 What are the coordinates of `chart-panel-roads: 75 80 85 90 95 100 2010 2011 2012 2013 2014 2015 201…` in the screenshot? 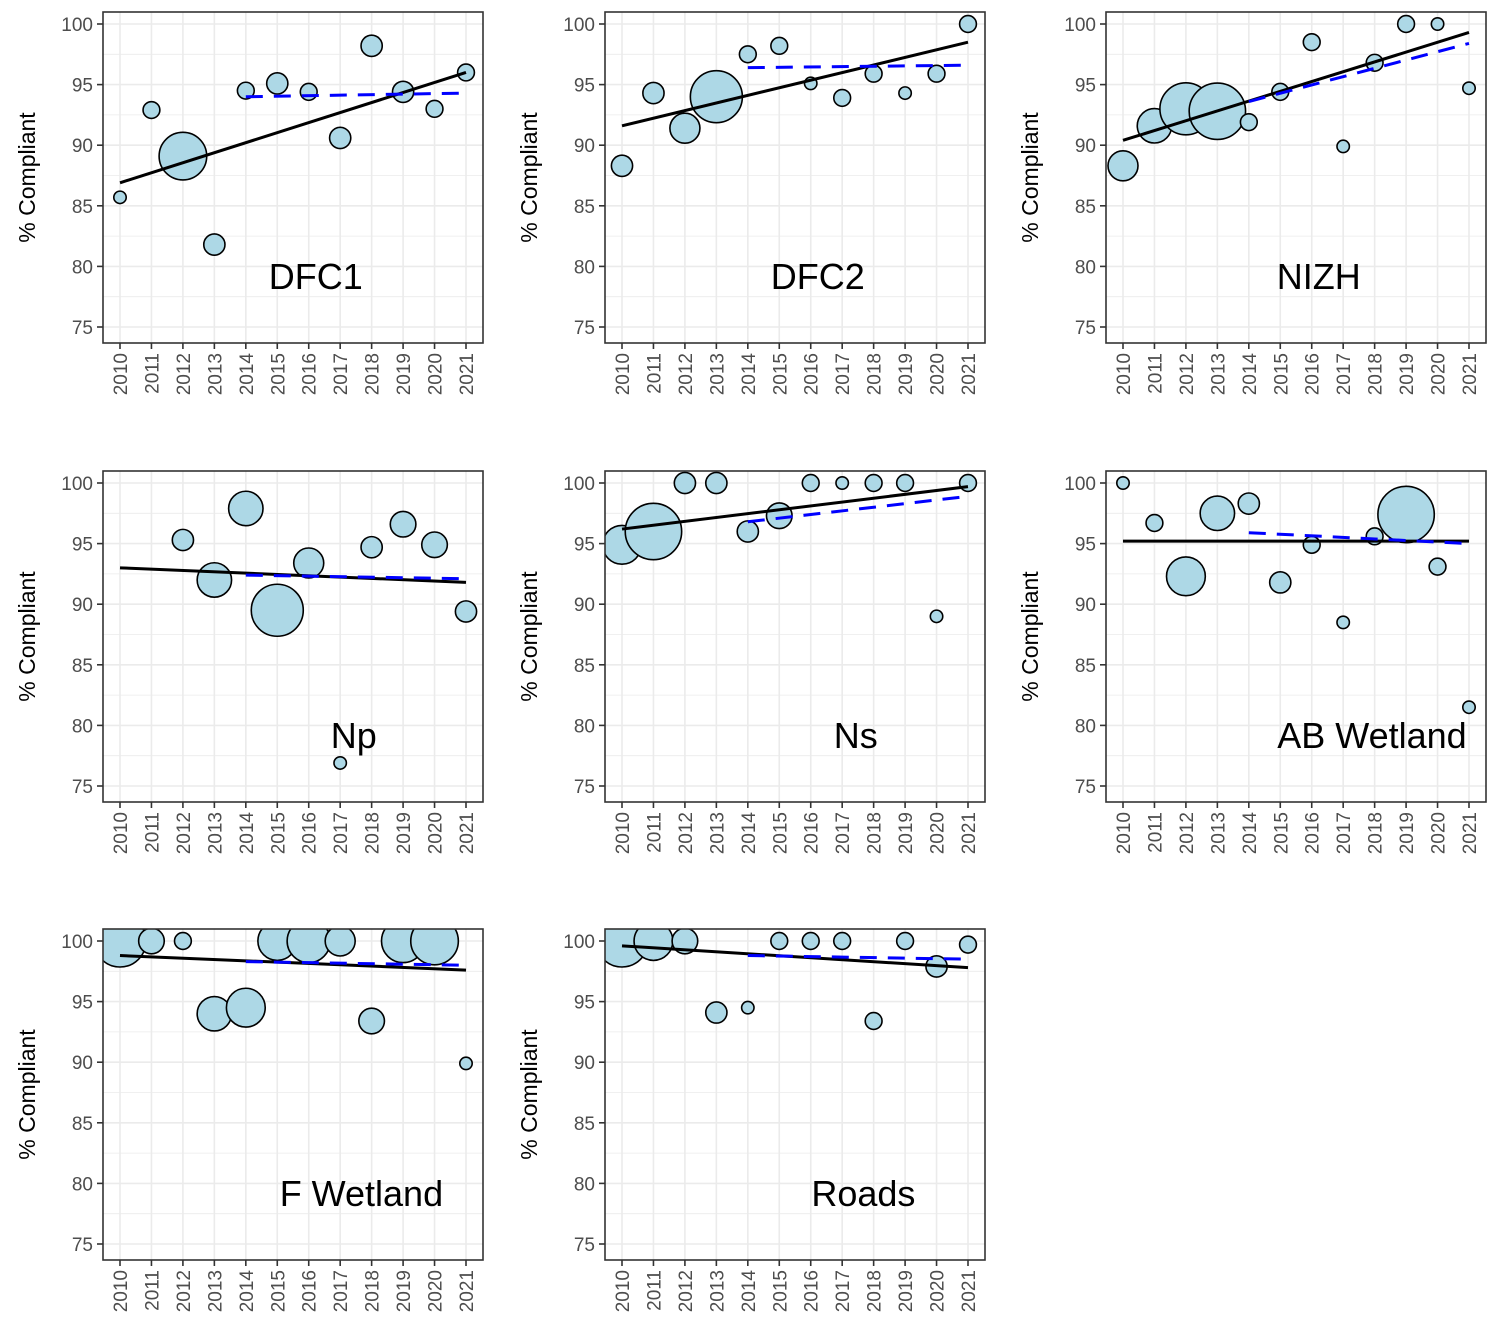 It's located at (751, 1120).